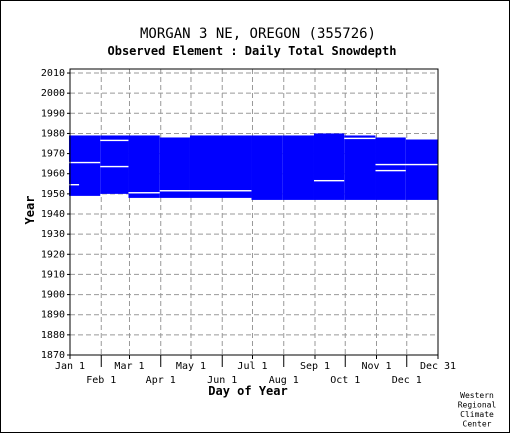  Describe the element at coordinates (477, 405) in the screenshot. I see `credit-line: Regional` at that location.